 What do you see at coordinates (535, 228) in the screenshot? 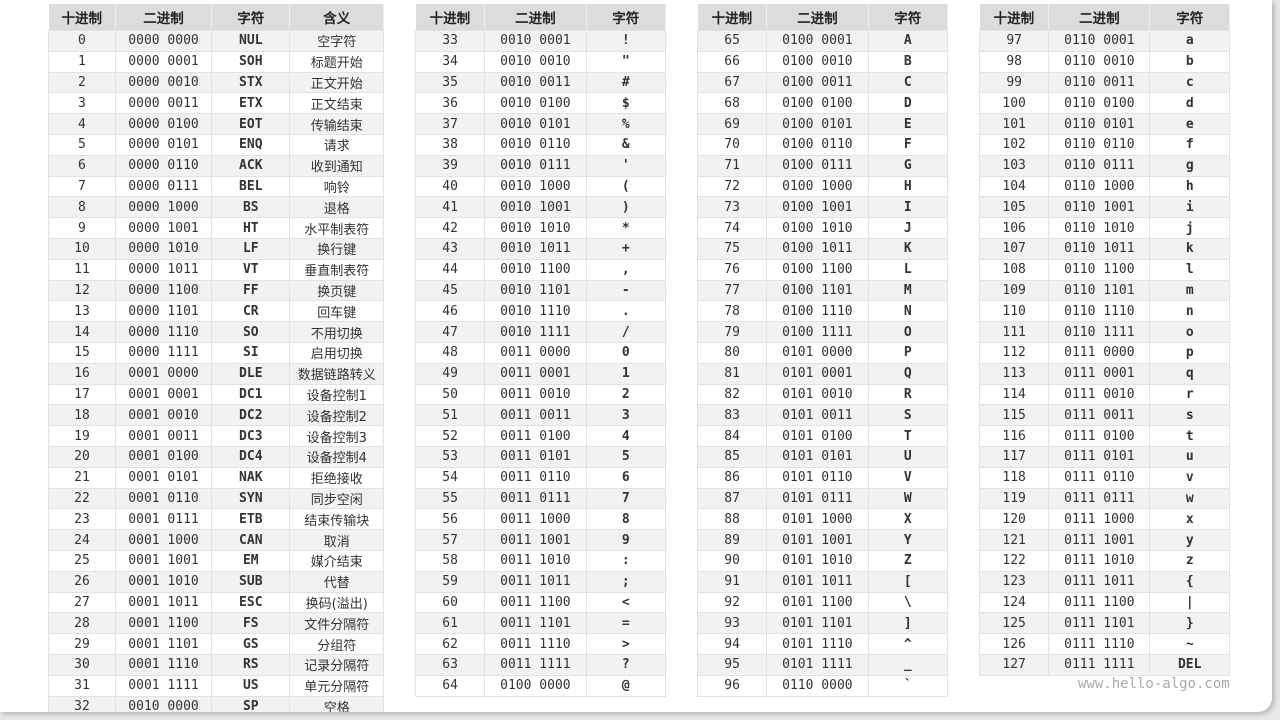
I see `binary-cell: 0010 1010` at bounding box center [535, 228].